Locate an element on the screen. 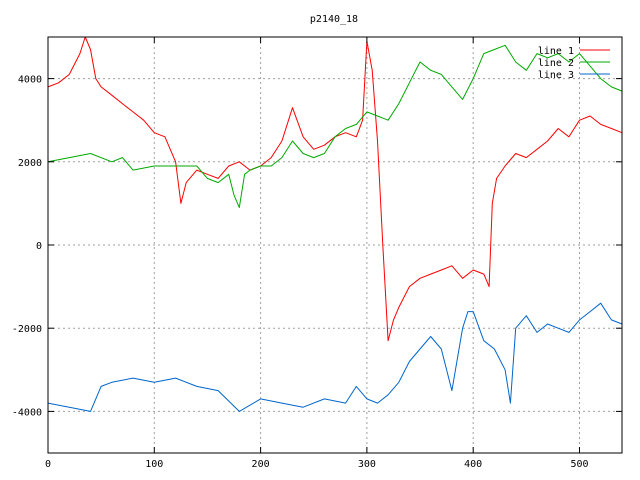 The width and height of the screenshot is (640, 480). x-tick-label: 200 is located at coordinates (261, 464).